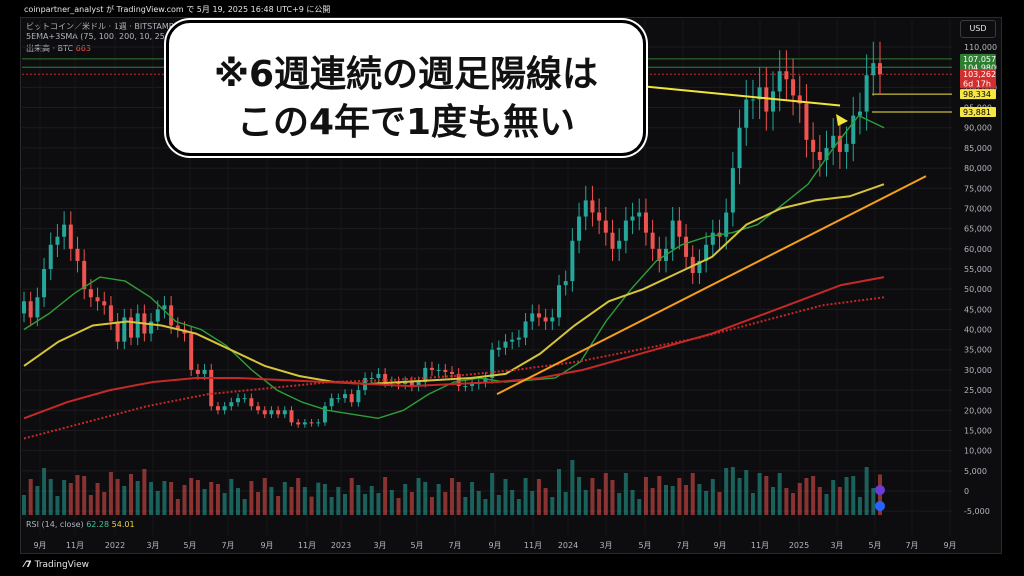 The height and width of the screenshot is (576, 1024). What do you see at coordinates (979, 59) in the screenshot?
I see `price-badge-label: 107,057` at bounding box center [979, 59].